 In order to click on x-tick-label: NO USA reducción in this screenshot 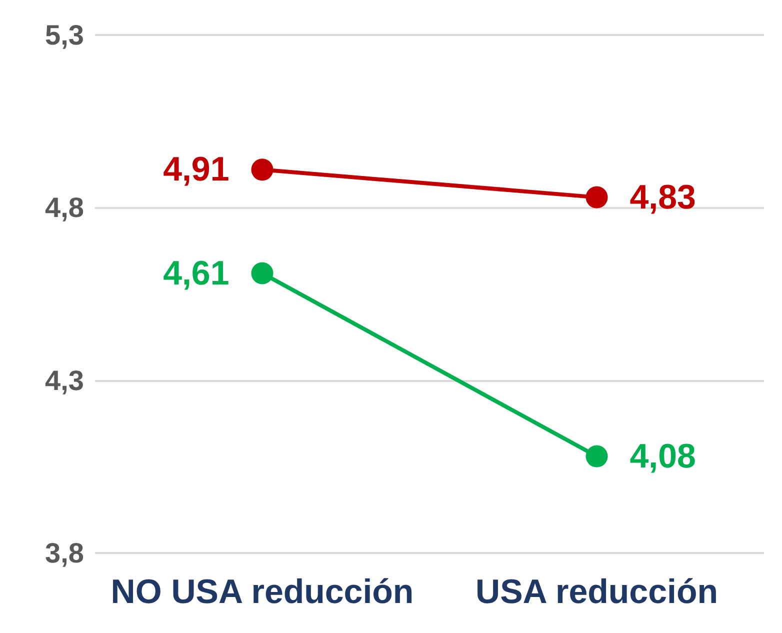, I will do `click(262, 592)`.